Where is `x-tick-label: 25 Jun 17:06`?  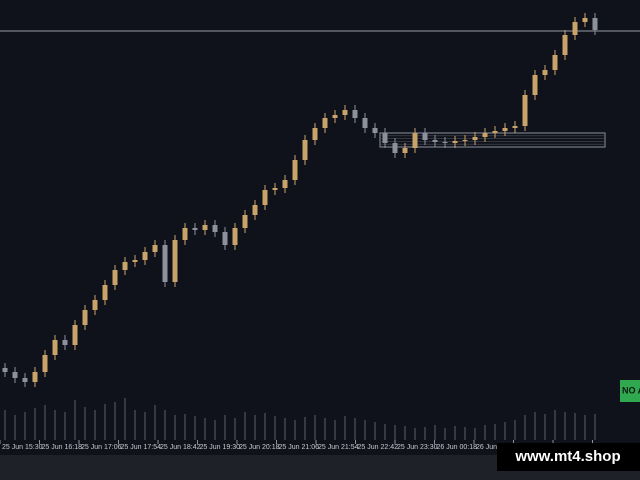
x-tick-label: 25 Jun 17:06 is located at coordinates (101, 447).